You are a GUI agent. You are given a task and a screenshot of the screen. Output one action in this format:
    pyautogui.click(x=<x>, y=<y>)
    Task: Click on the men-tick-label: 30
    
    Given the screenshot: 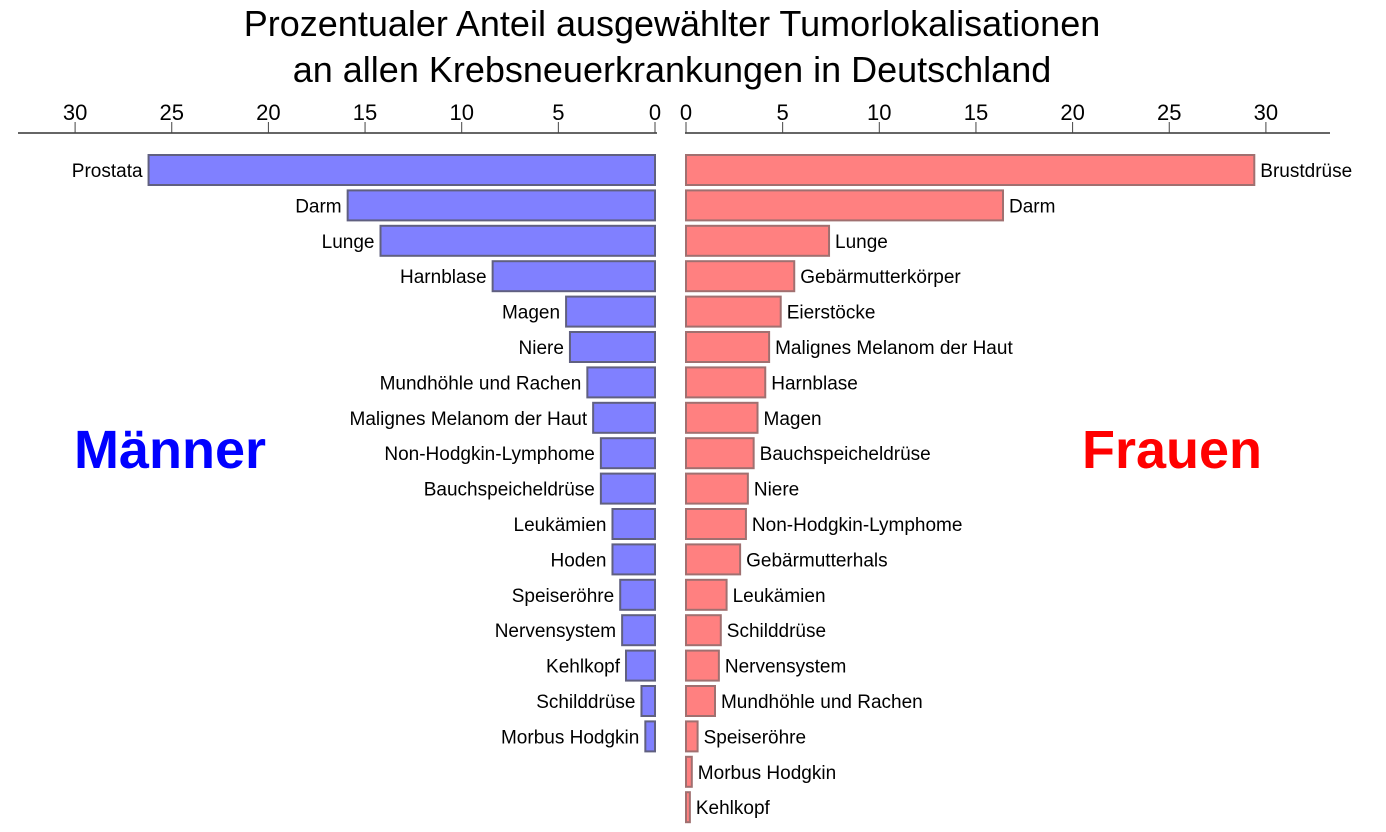 What is the action you would take?
    pyautogui.click(x=75, y=112)
    